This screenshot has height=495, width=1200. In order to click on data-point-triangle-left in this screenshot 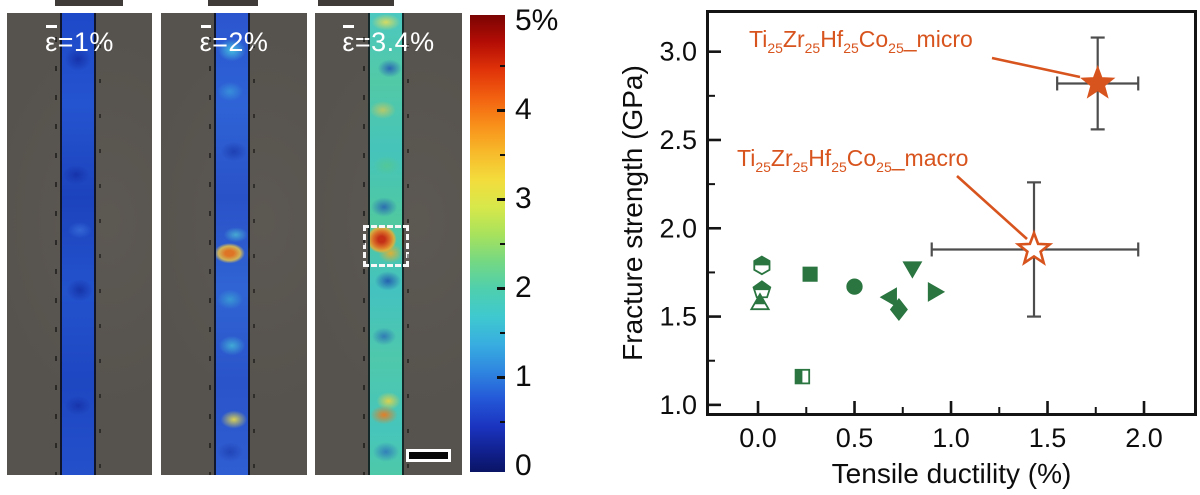, I will do `click(888, 297)`.